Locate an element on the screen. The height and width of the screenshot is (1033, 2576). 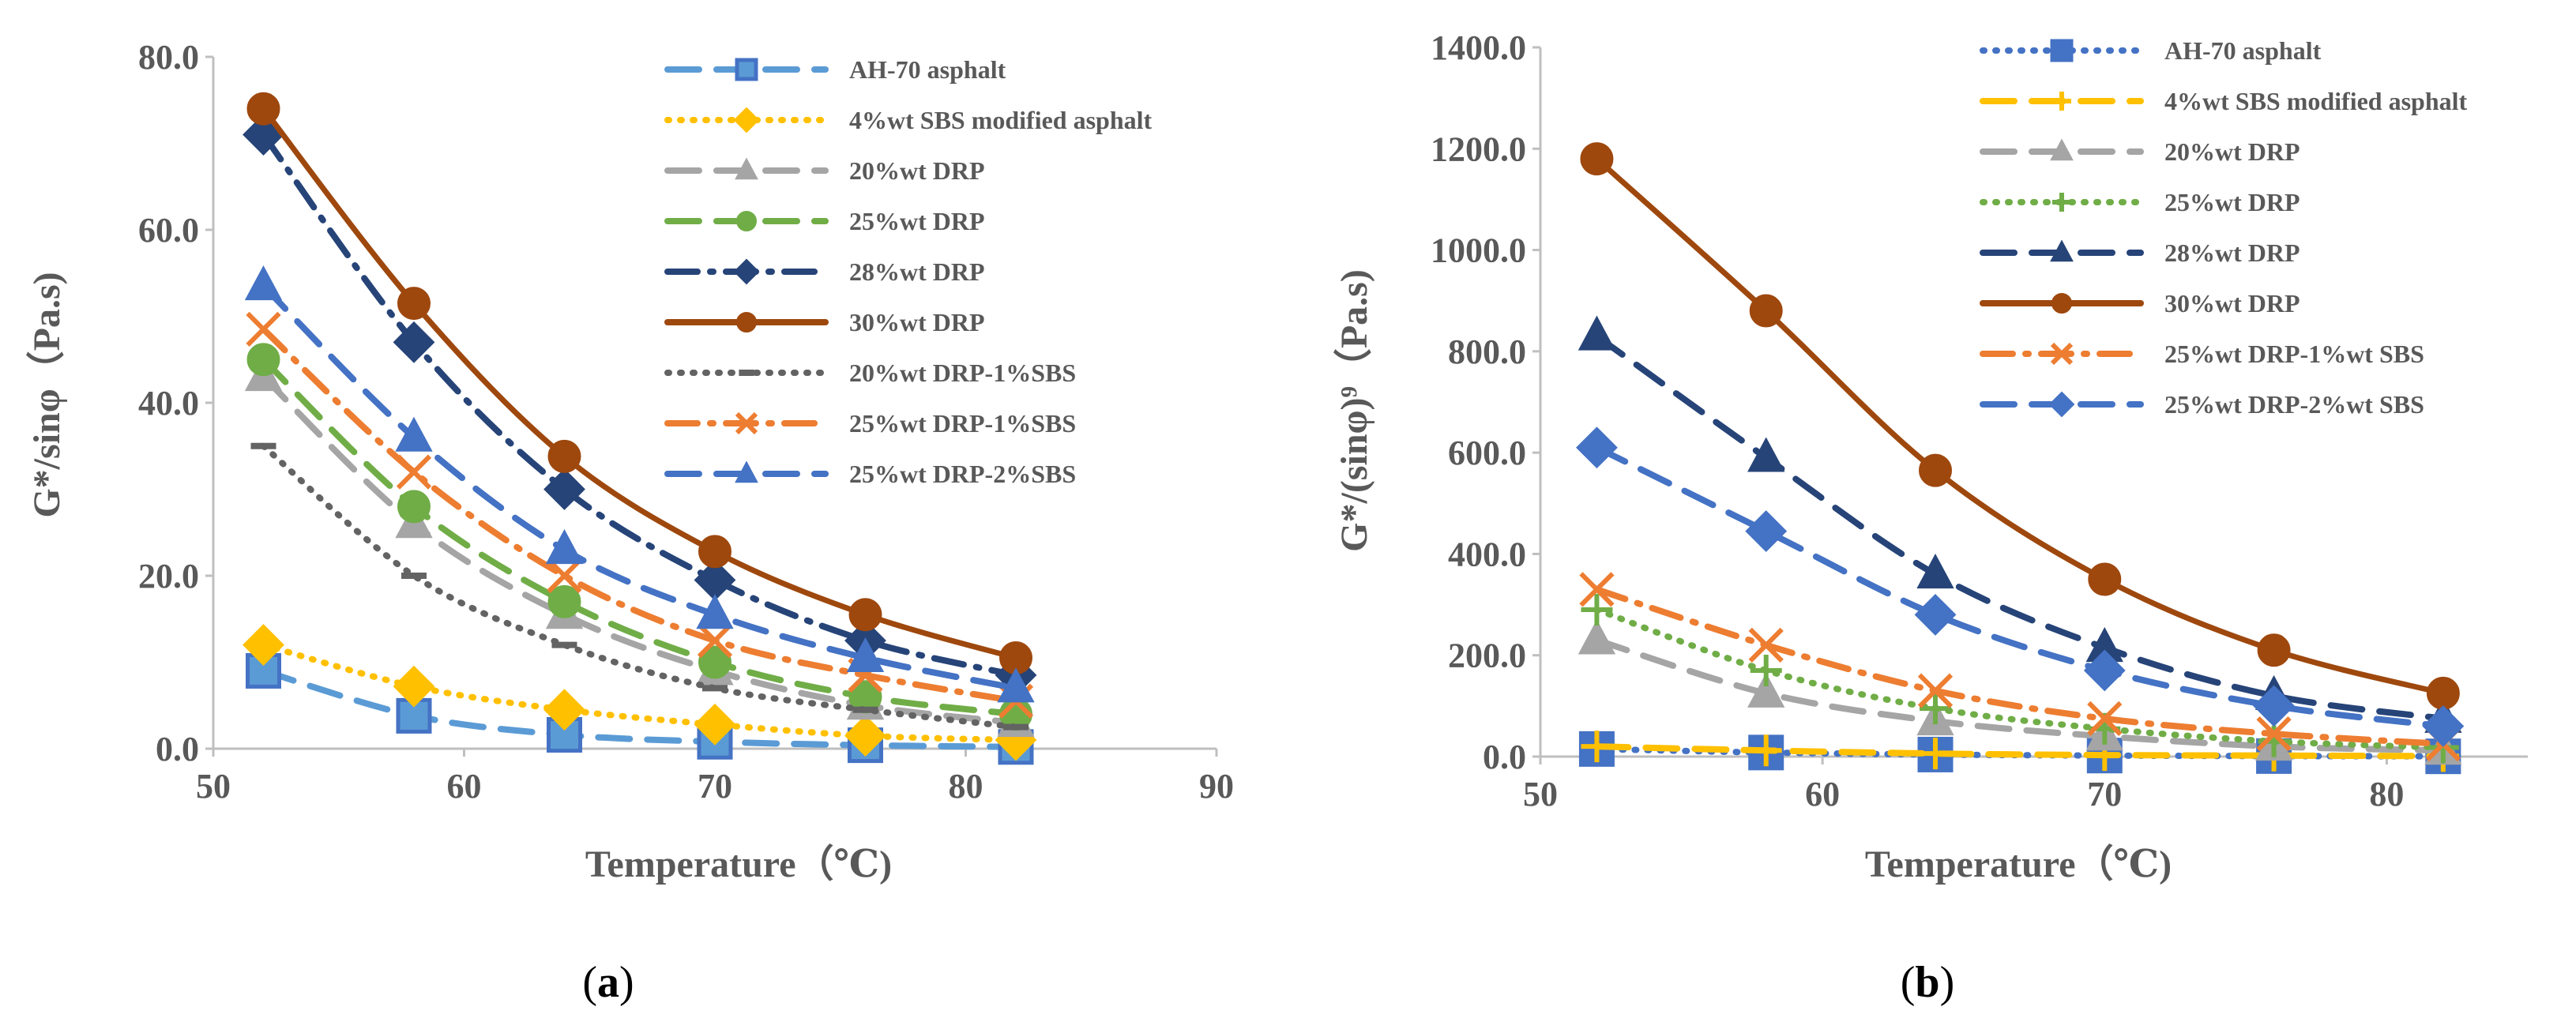
legend-item-28-wt-drp: 28%wt DRP is located at coordinates (2140, 253).